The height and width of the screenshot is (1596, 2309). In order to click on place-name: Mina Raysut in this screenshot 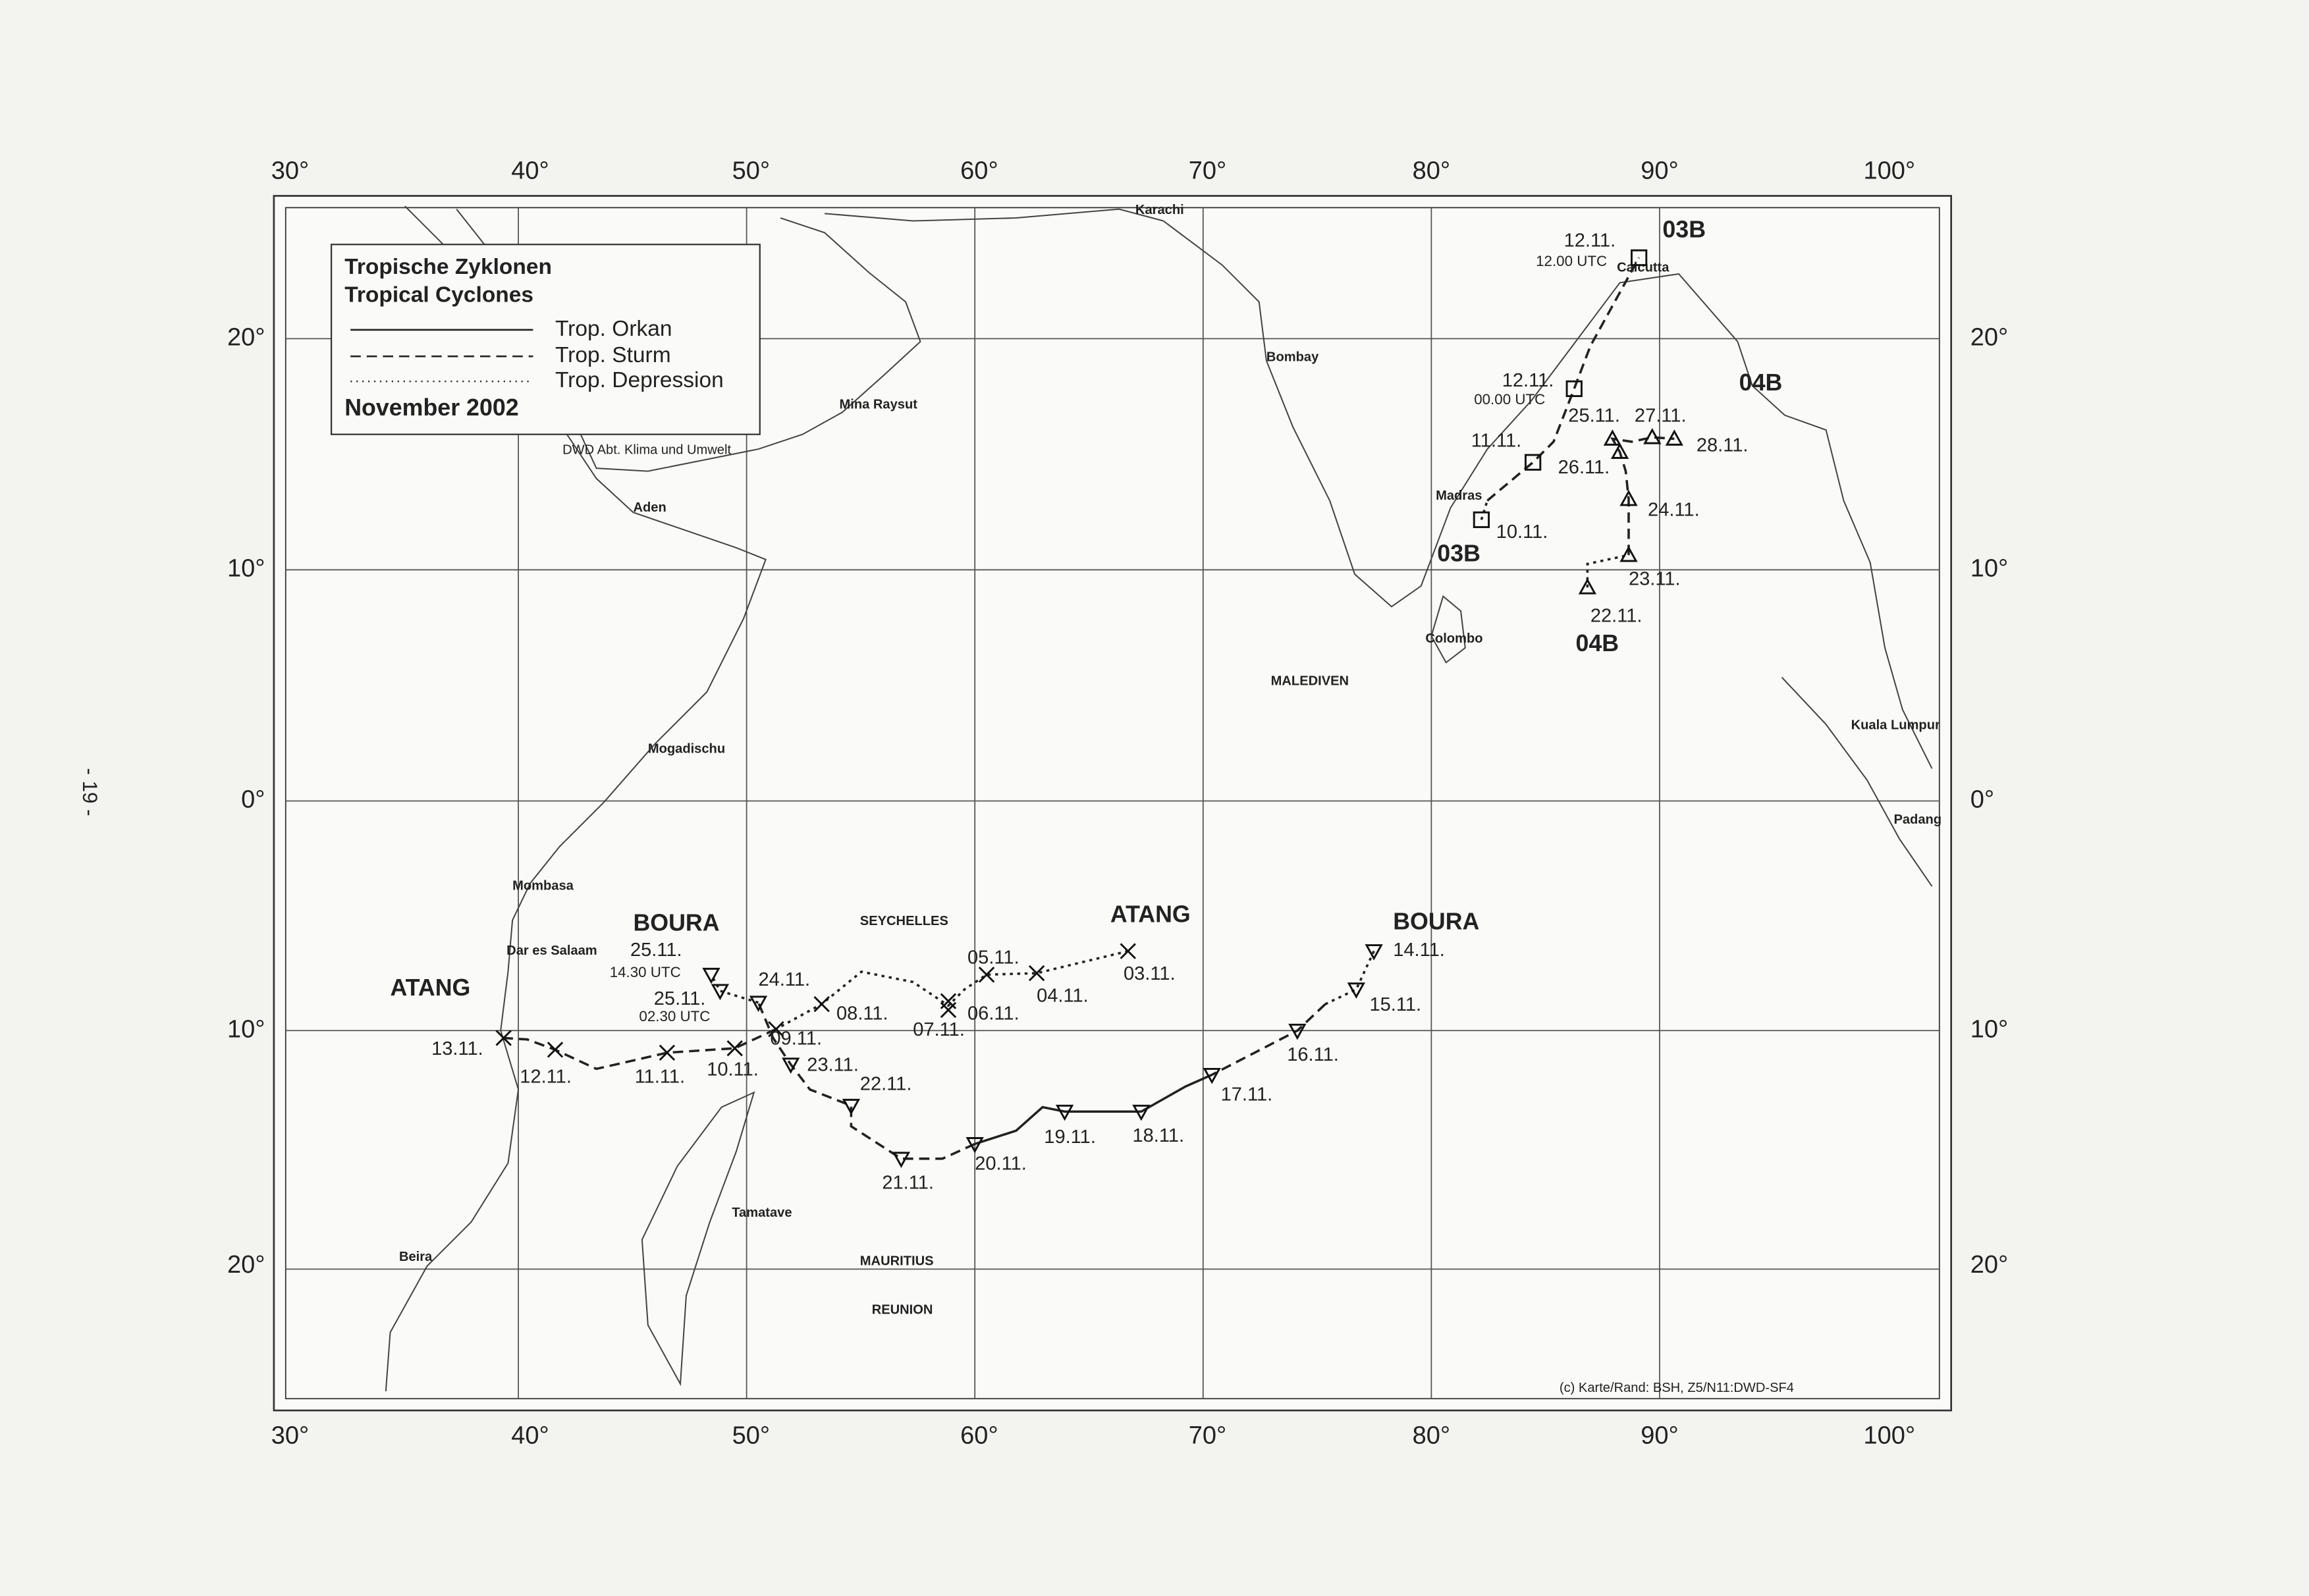, I will do `click(879, 404)`.